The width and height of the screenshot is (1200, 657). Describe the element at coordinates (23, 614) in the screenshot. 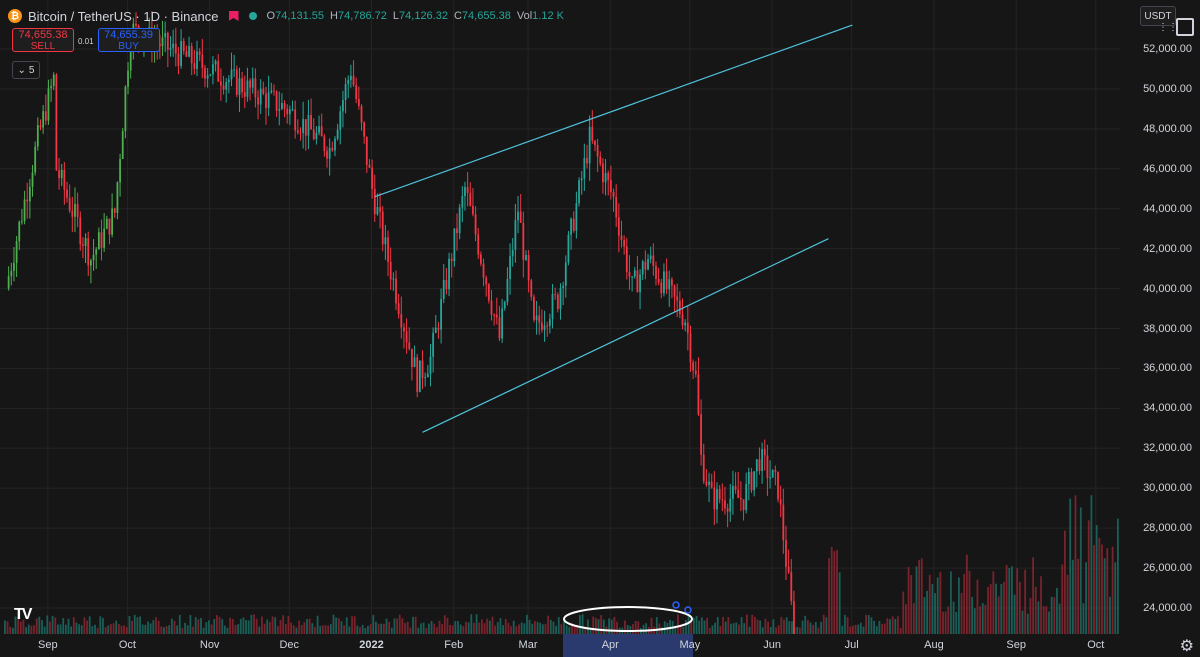

I see `tradingview-logo: TV` at that location.